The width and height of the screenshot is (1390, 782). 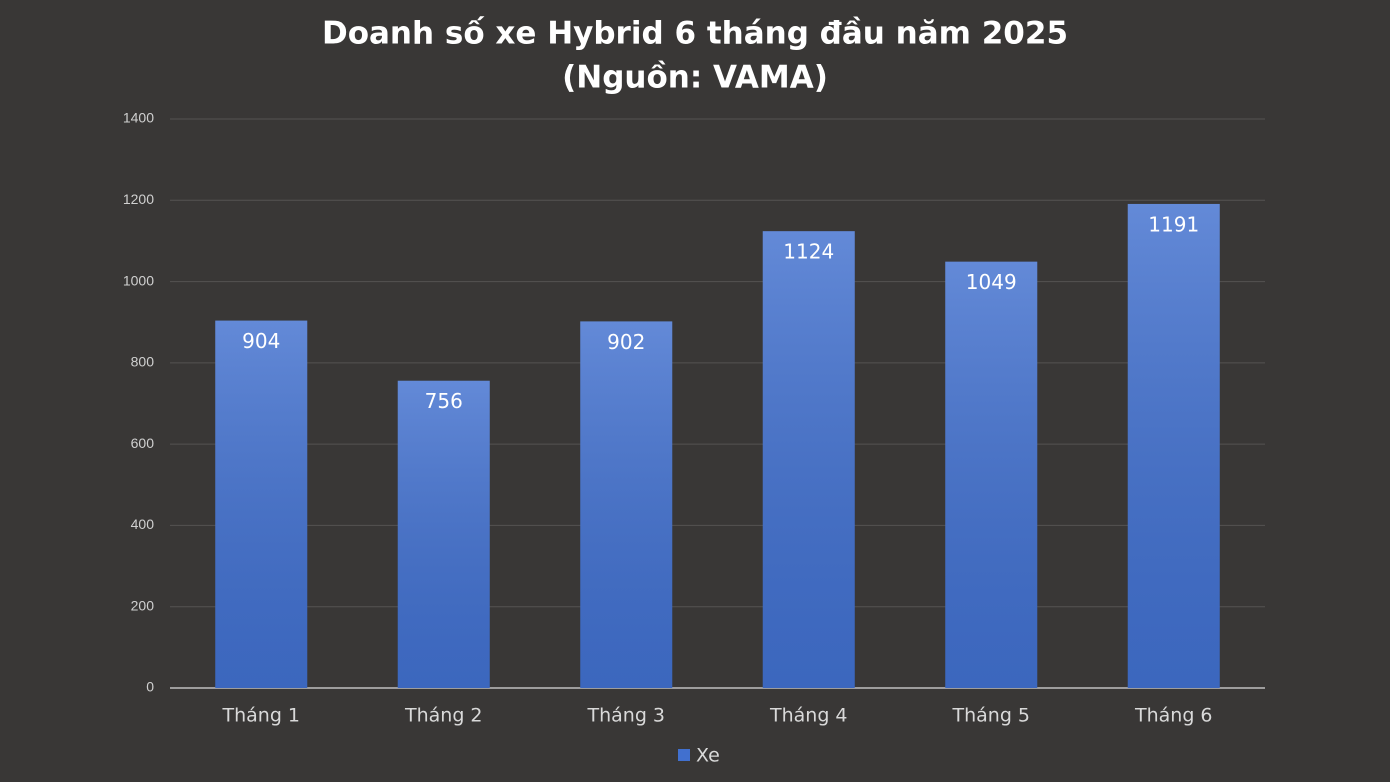 I want to click on x-tick-label: Tháng 1, so click(x=260, y=716).